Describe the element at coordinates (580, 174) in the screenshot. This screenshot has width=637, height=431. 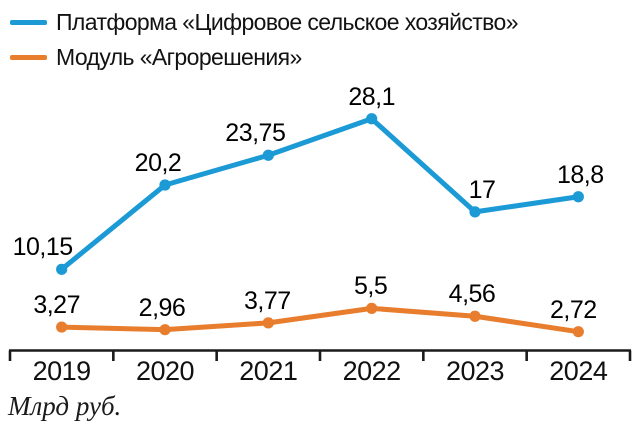
I see `data-point-value-label: 18,8` at that location.